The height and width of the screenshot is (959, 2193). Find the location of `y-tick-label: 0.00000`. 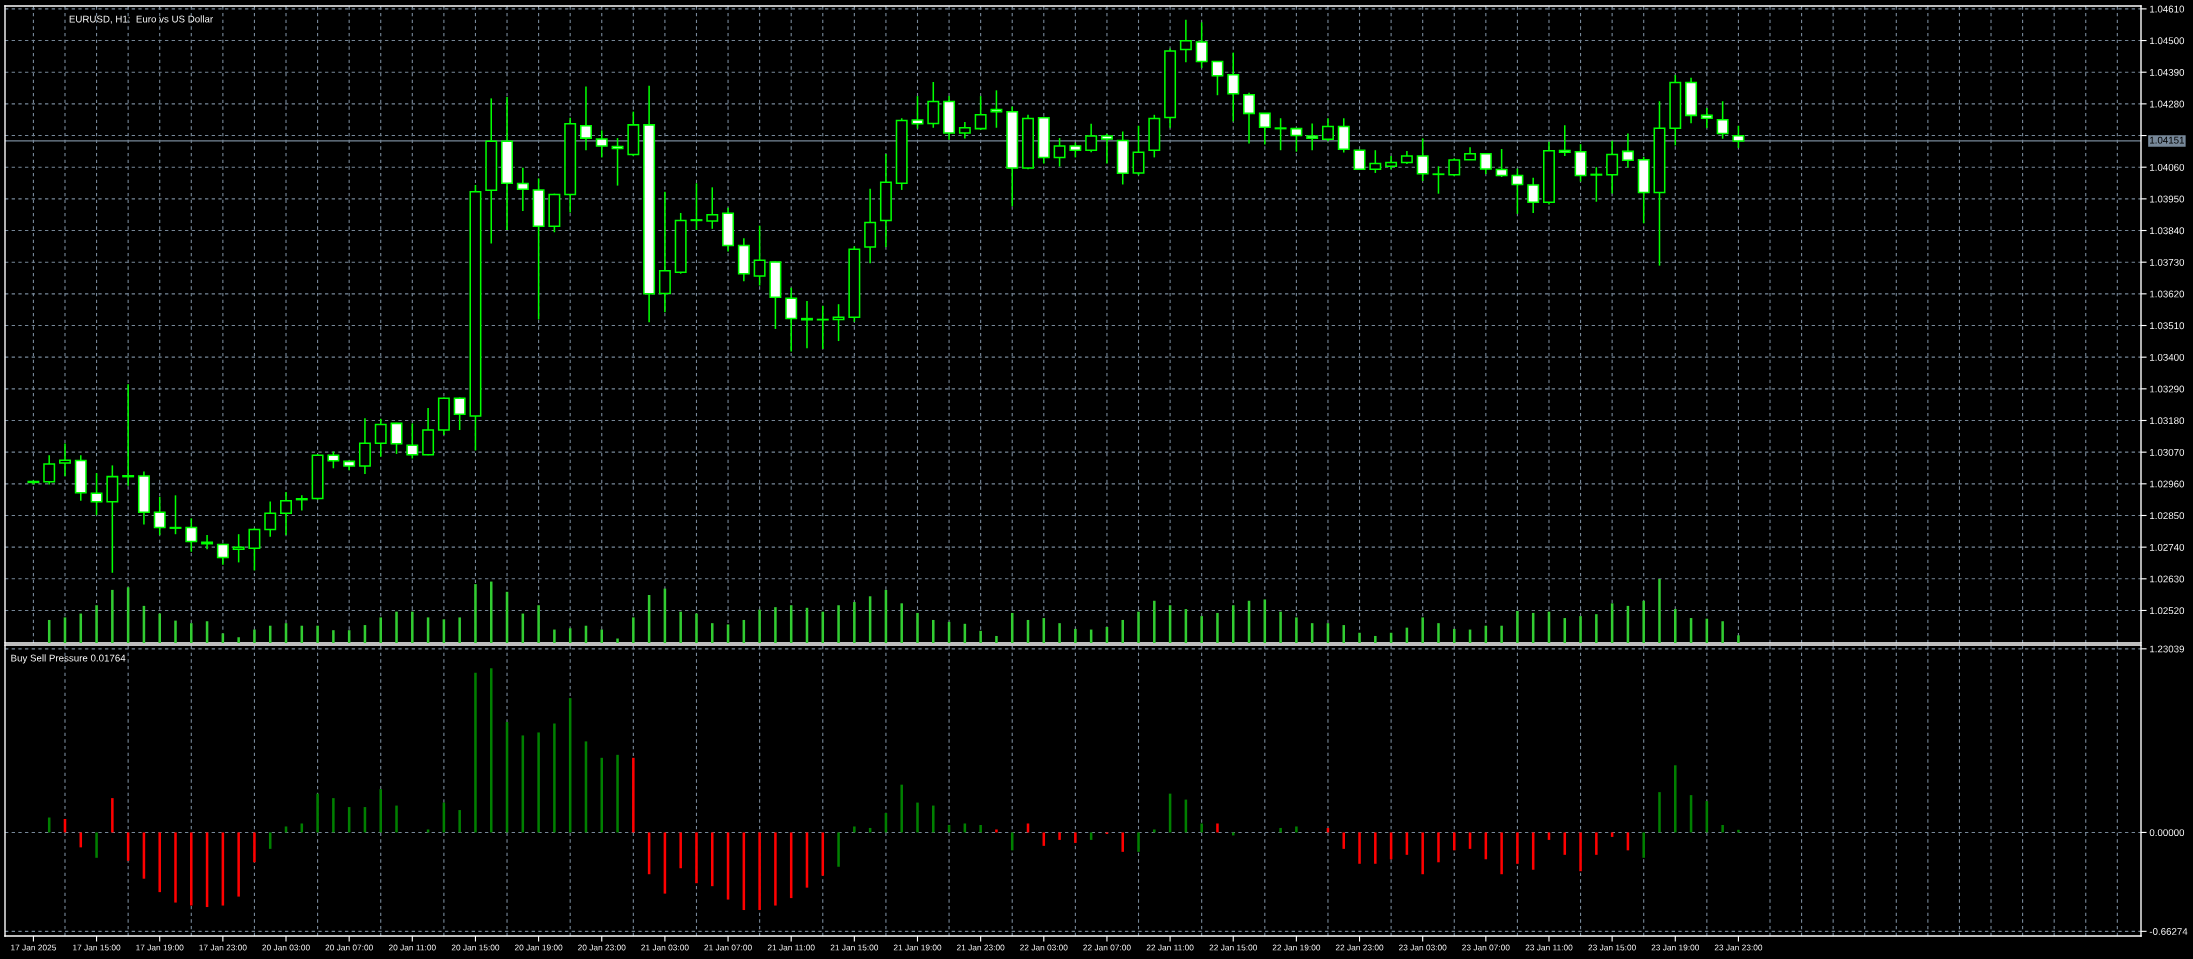

y-tick-label: 0.00000 is located at coordinates (2167, 833).